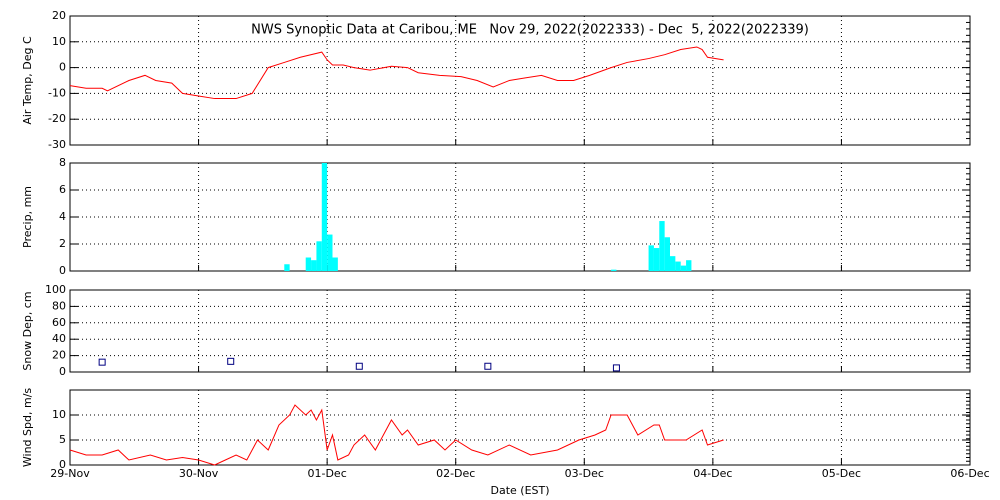  Describe the element at coordinates (27, 80) in the screenshot. I see `y-axis-label: Air Temp, Deg C` at that location.